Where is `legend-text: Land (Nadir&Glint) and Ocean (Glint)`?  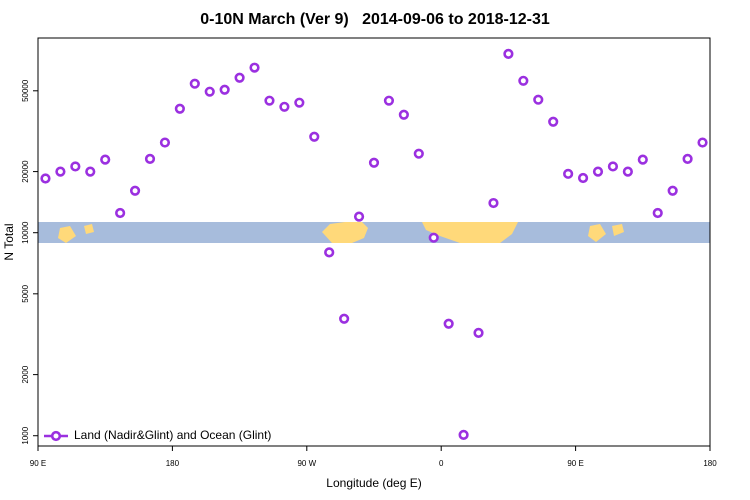 legend-text: Land (Nadir&Glint) and Ocean (Glint) is located at coordinates (172, 435).